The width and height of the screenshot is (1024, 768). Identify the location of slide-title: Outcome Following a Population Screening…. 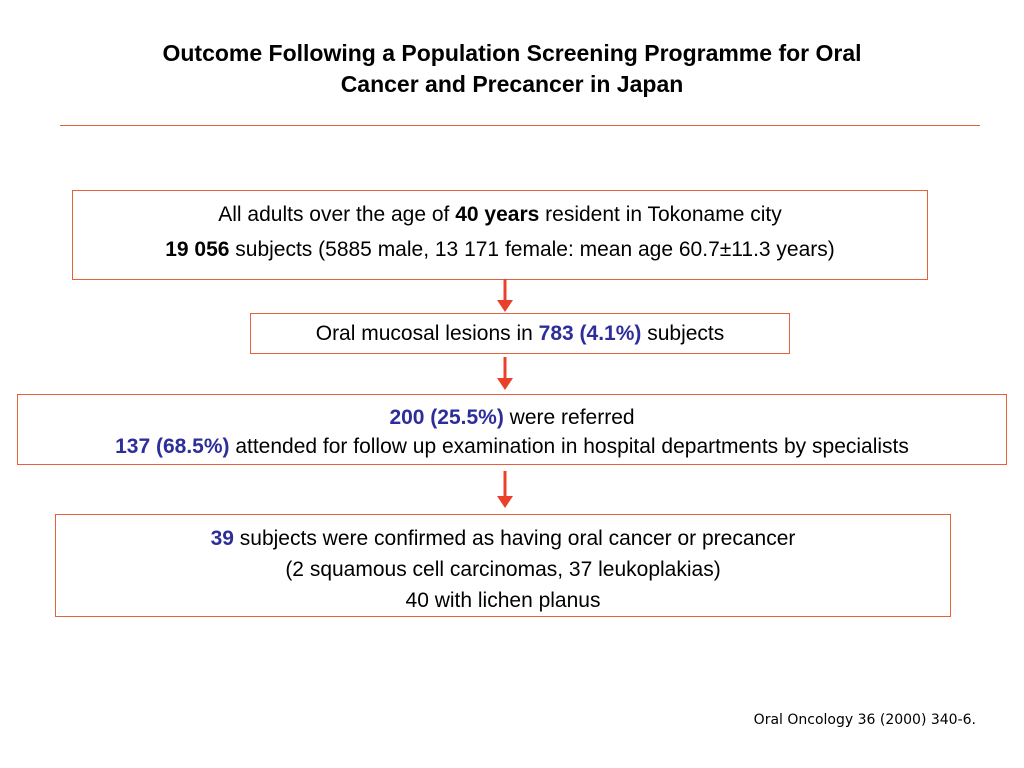
(512, 69).